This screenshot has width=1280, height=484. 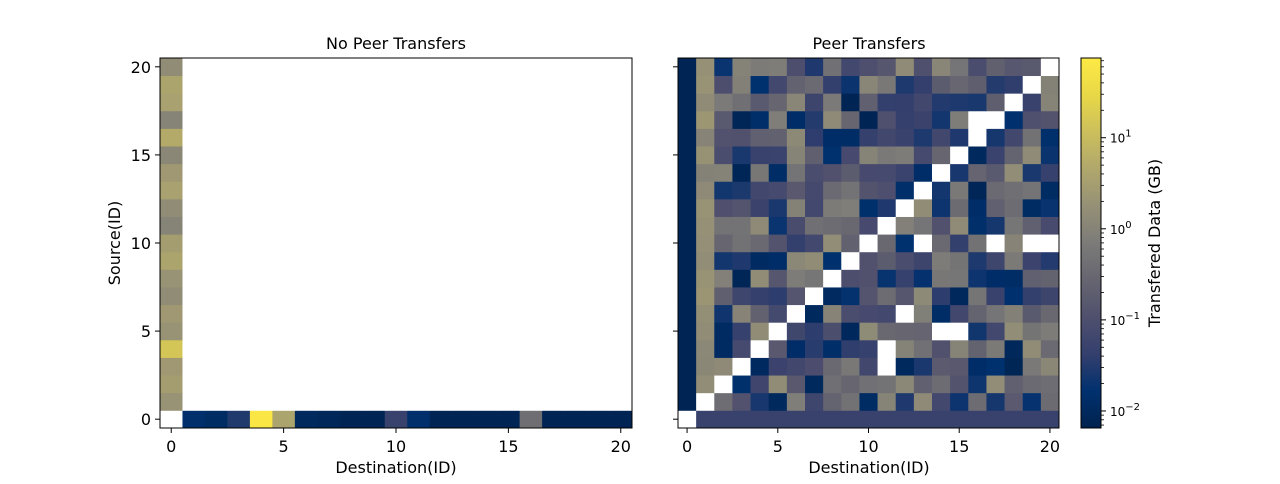 What do you see at coordinates (1122, 243) in the screenshot?
I see `colorbar: 10−2 10−1 100 101 Transfered Data (GB)` at bounding box center [1122, 243].